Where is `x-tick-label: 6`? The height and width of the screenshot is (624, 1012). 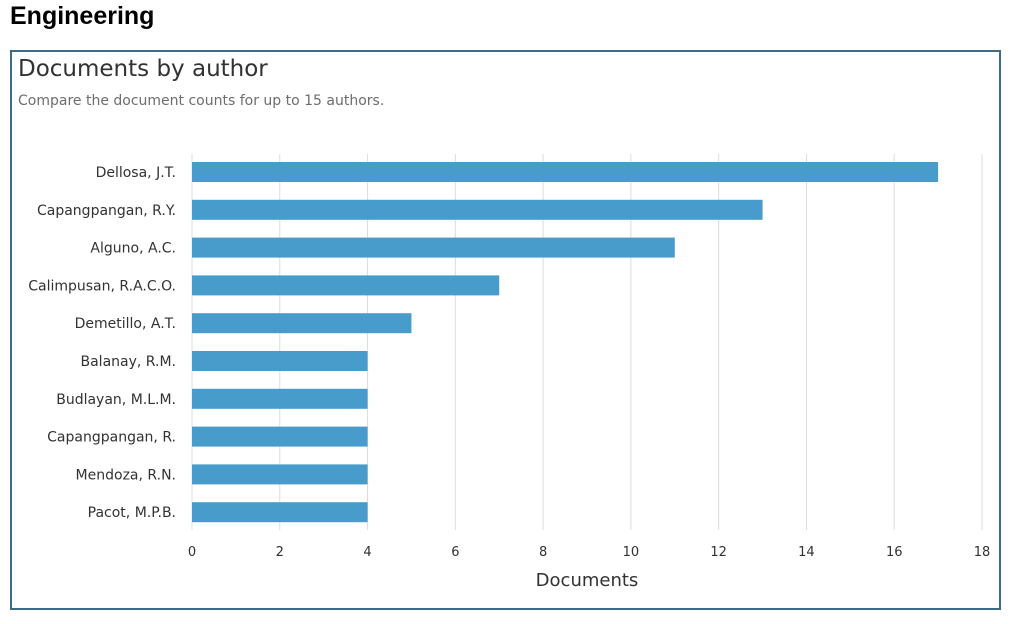 x-tick-label: 6 is located at coordinates (455, 552).